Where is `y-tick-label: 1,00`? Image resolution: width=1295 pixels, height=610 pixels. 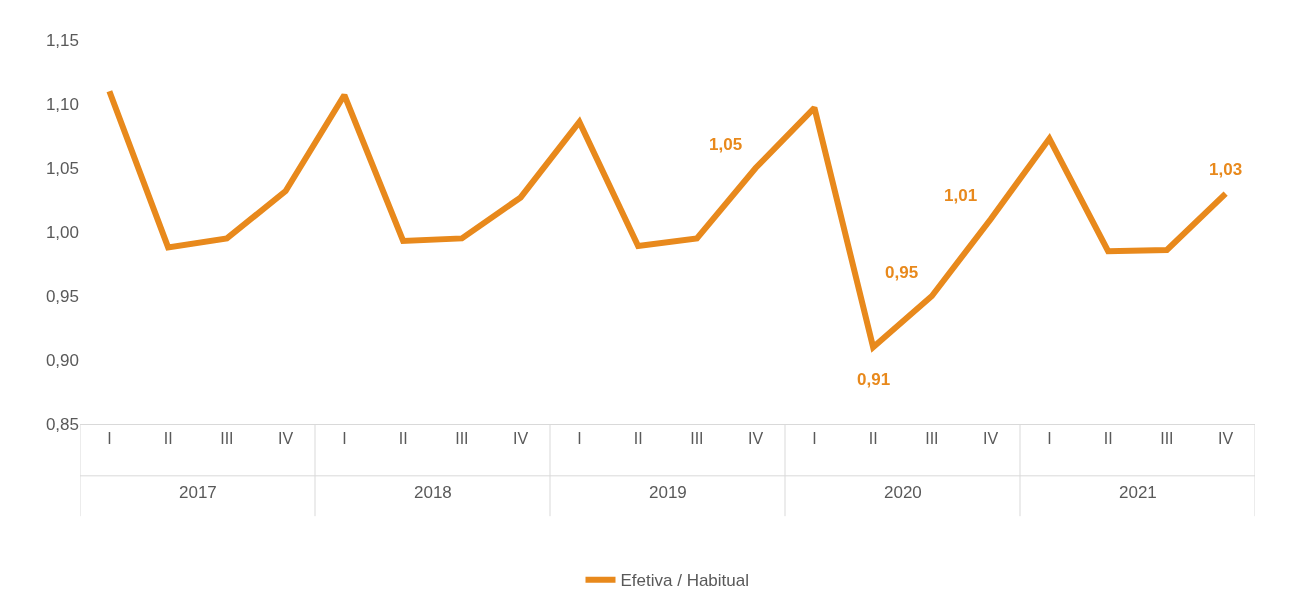
y-tick-label: 1,00 is located at coordinates (62, 232).